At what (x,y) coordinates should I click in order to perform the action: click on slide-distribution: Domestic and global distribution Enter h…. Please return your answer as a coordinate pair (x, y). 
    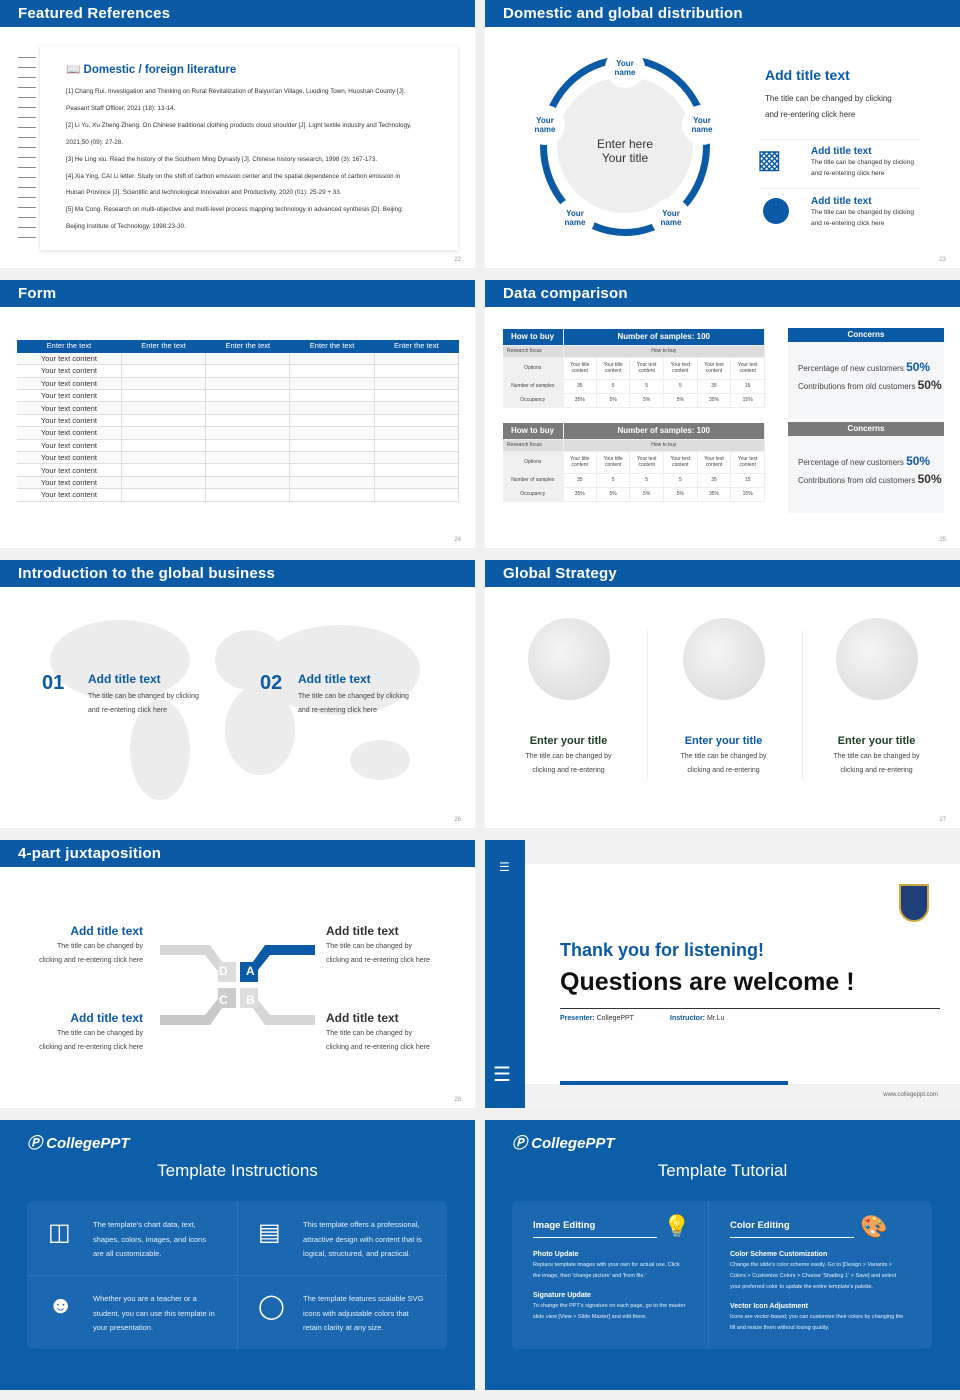
    Looking at the image, I should click on (722, 134).